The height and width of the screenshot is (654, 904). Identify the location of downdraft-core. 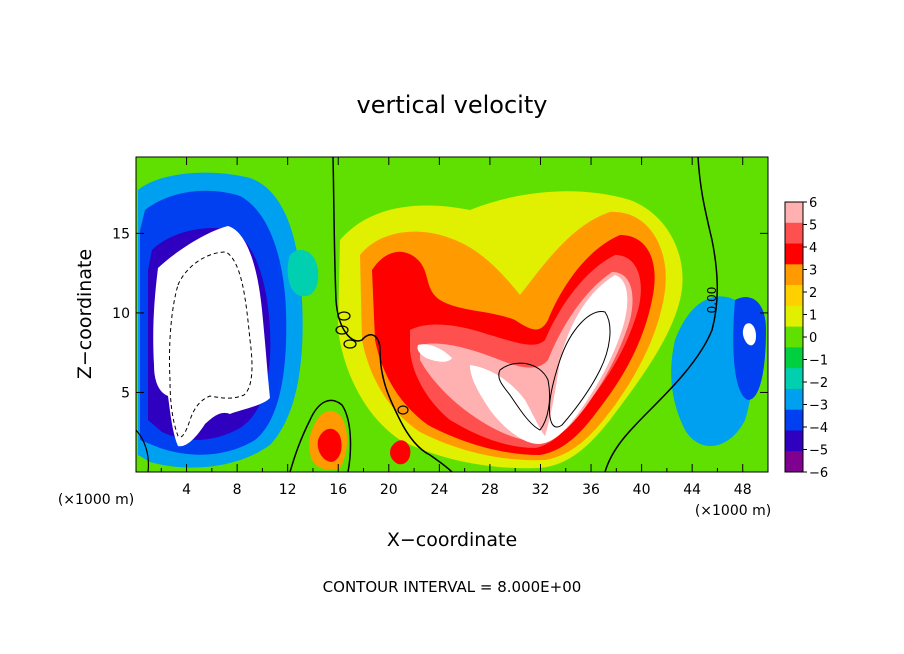
(211, 336).